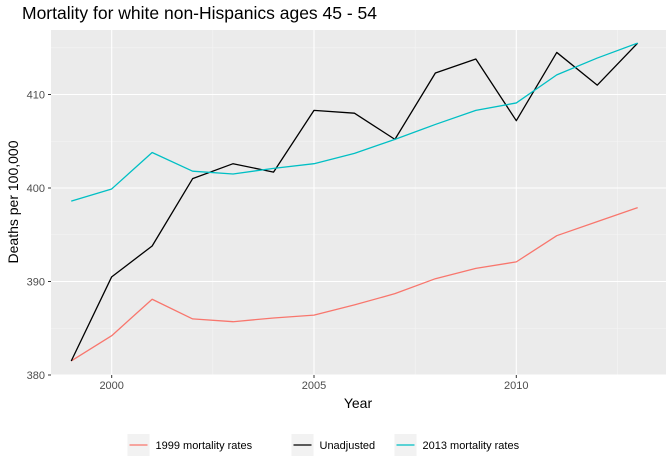  What do you see at coordinates (204, 446) in the screenshot?
I see `legend-label-1999-mortality-rates: 1999 mortality rates` at bounding box center [204, 446].